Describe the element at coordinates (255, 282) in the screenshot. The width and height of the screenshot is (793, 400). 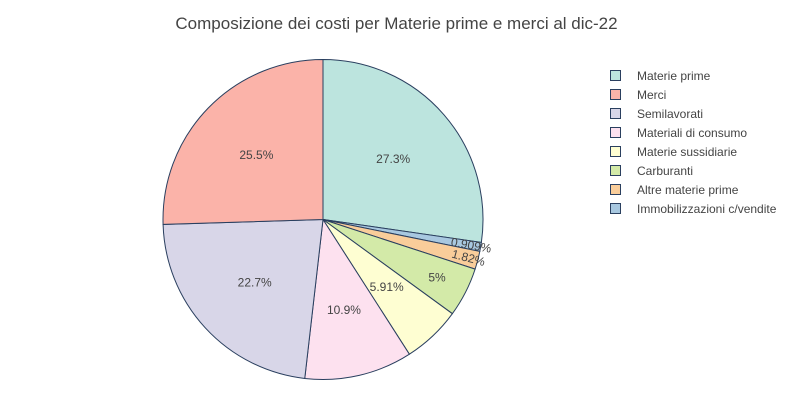
I see `slice-label-semilavorati: 22.7%` at that location.